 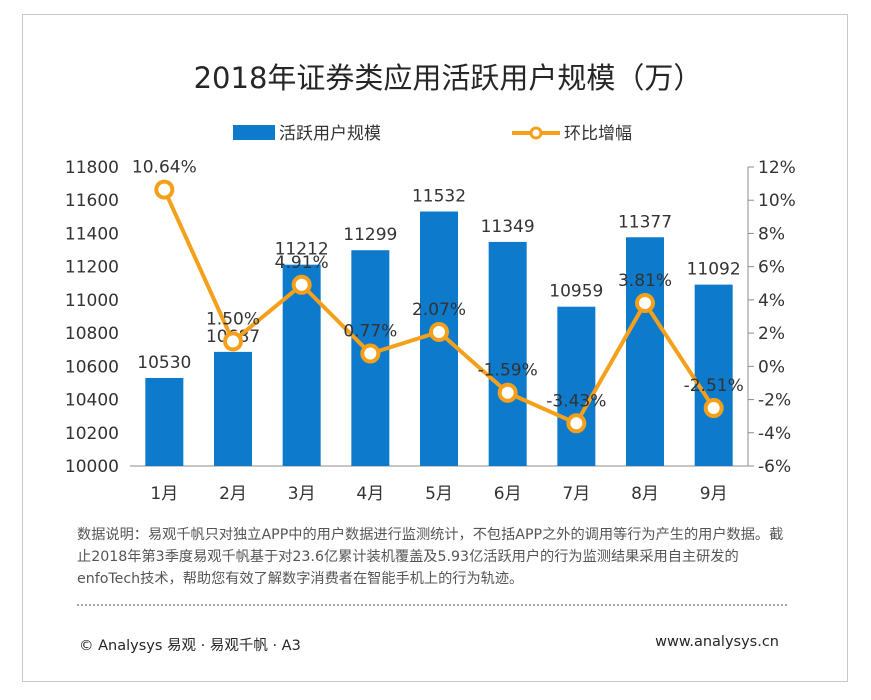 What do you see at coordinates (92, 268) in the screenshot?
I see `left-tick-label: 11200` at bounding box center [92, 268].